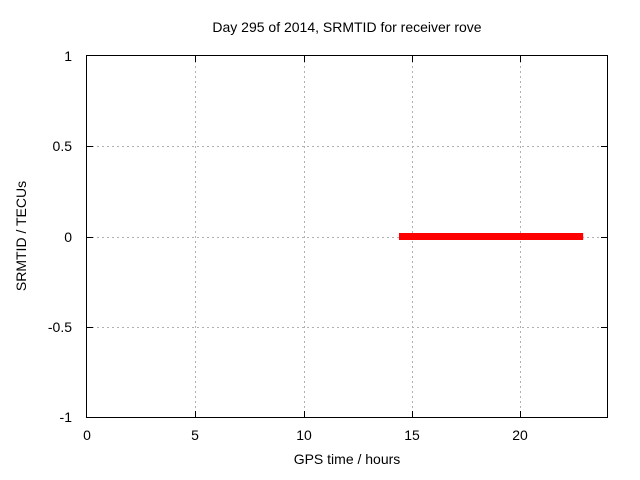 The height and width of the screenshot is (480, 640). What do you see at coordinates (90, 146) in the screenshot?
I see `y-tick-left-0.5` at bounding box center [90, 146].